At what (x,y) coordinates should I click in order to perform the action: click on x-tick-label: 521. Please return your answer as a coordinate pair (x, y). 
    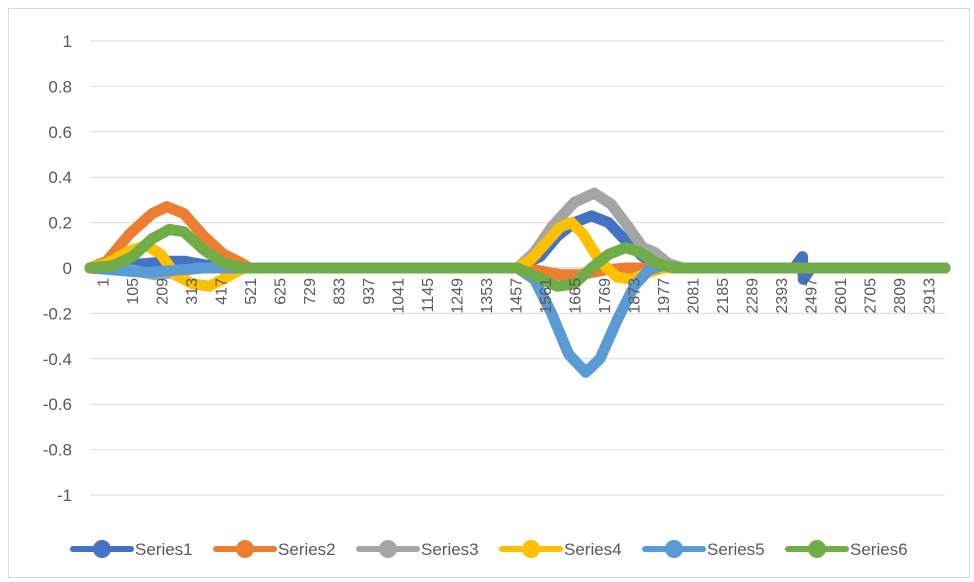
    Looking at the image, I should click on (251, 291).